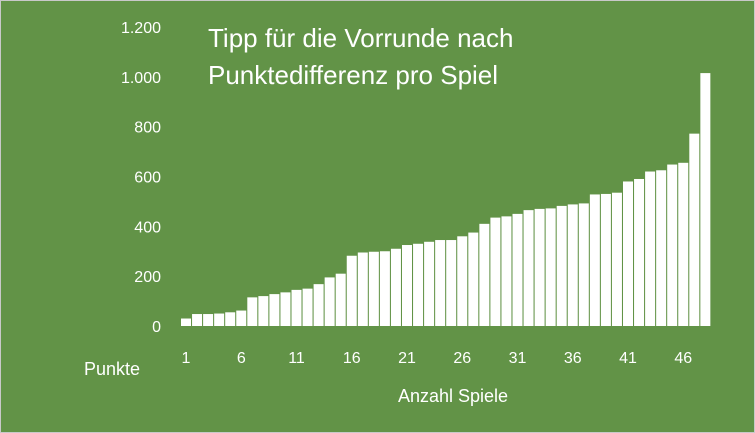 This screenshot has height=433, width=755. Describe the element at coordinates (147, 128) in the screenshot. I see `y-tick-label: 800` at that location.